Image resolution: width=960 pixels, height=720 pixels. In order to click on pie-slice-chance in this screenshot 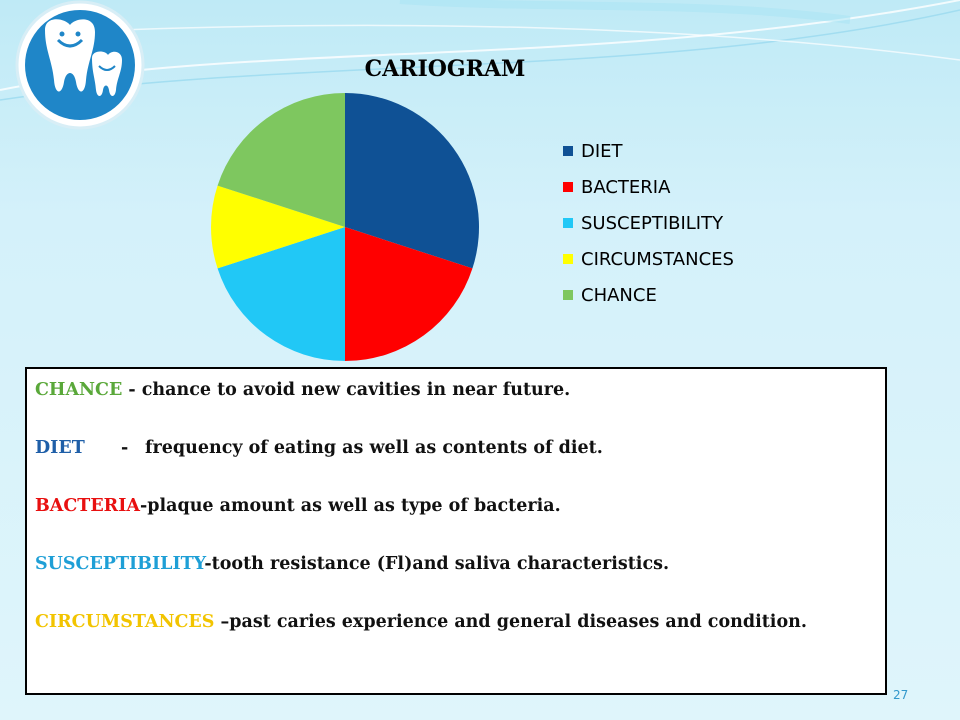, I will do `click(281, 160)`.